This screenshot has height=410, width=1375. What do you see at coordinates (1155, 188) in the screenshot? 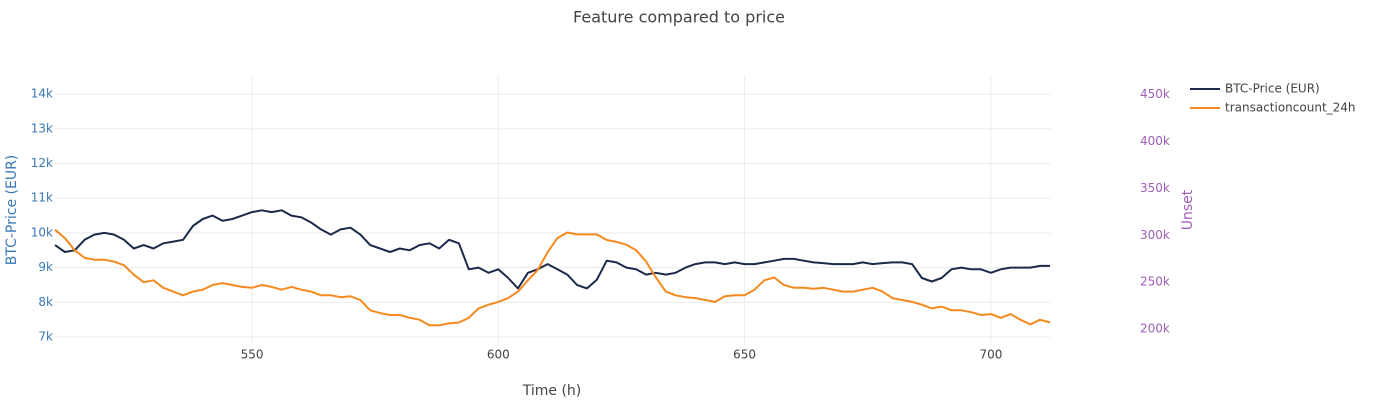
I see `y2-tick-label: 350k` at bounding box center [1155, 188].